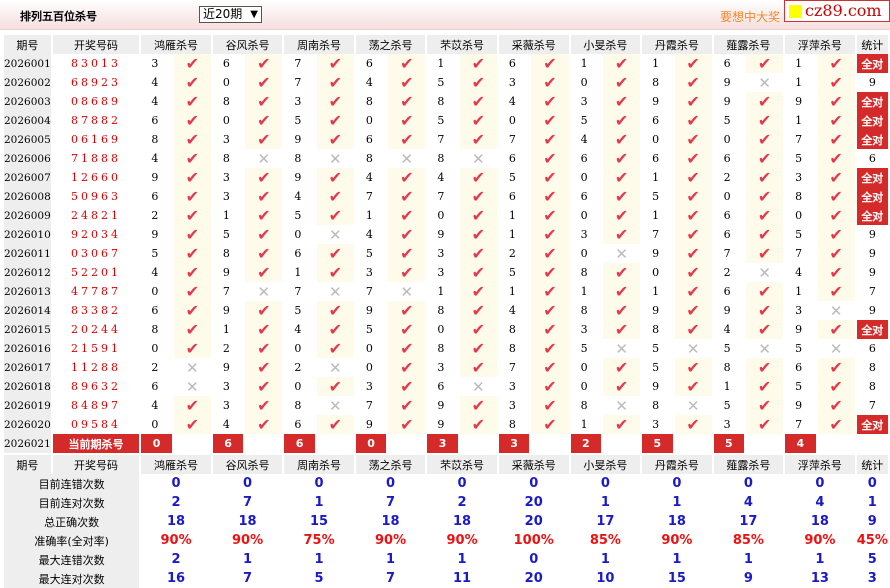  Describe the element at coordinates (819, 578) in the screenshot. I see `stats-value: 13` at that location.